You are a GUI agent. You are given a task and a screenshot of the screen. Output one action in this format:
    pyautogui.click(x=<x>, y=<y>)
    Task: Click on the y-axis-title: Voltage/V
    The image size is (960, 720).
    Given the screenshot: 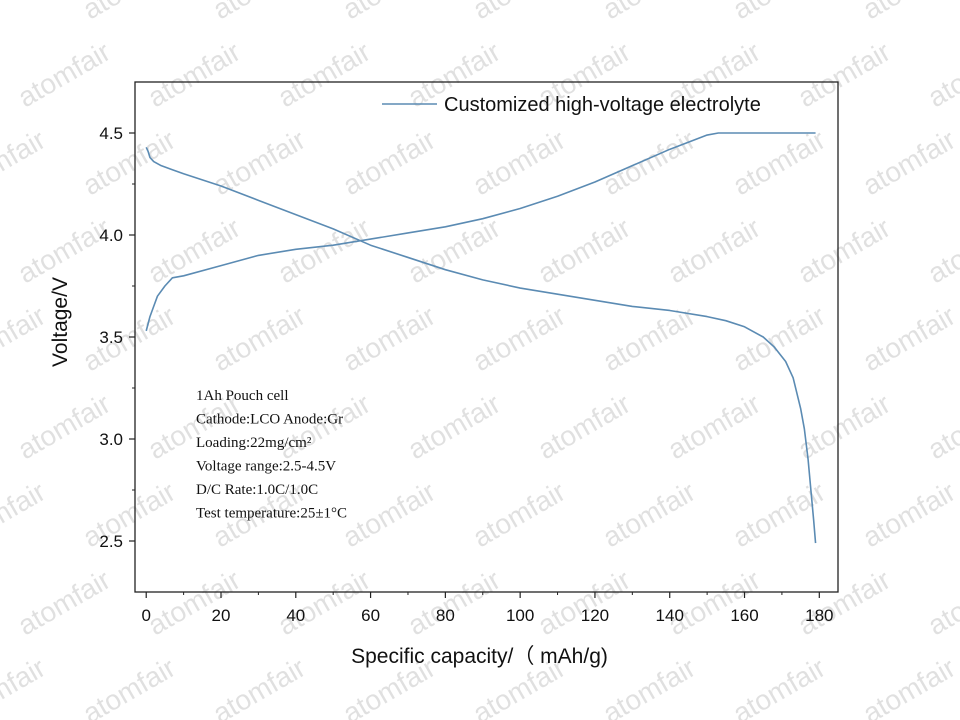 What is the action you would take?
    pyautogui.click(x=60, y=322)
    